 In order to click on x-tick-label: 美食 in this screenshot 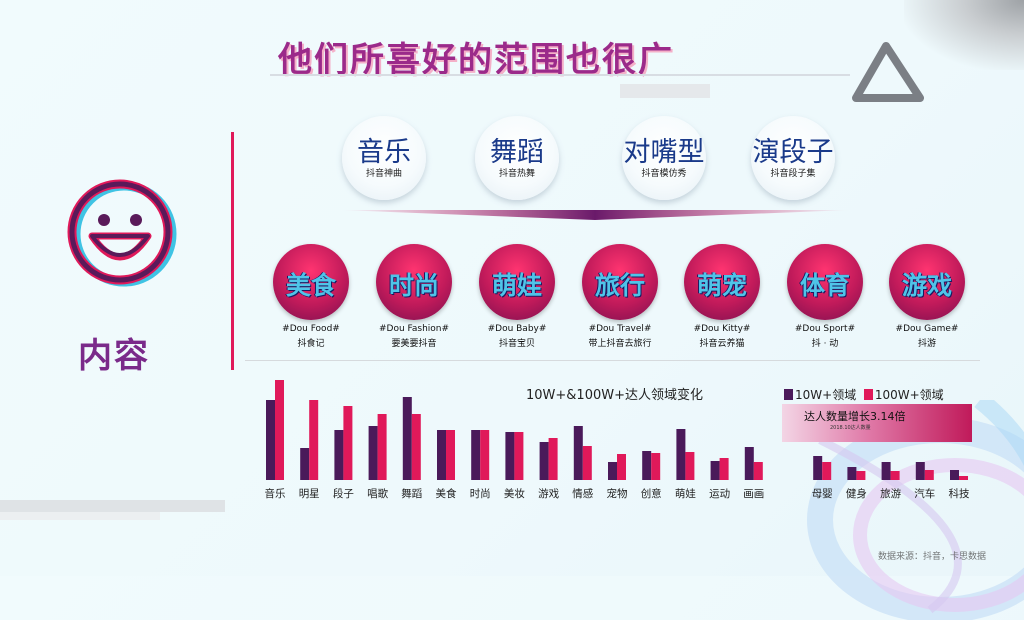, I will do `click(446, 493)`.